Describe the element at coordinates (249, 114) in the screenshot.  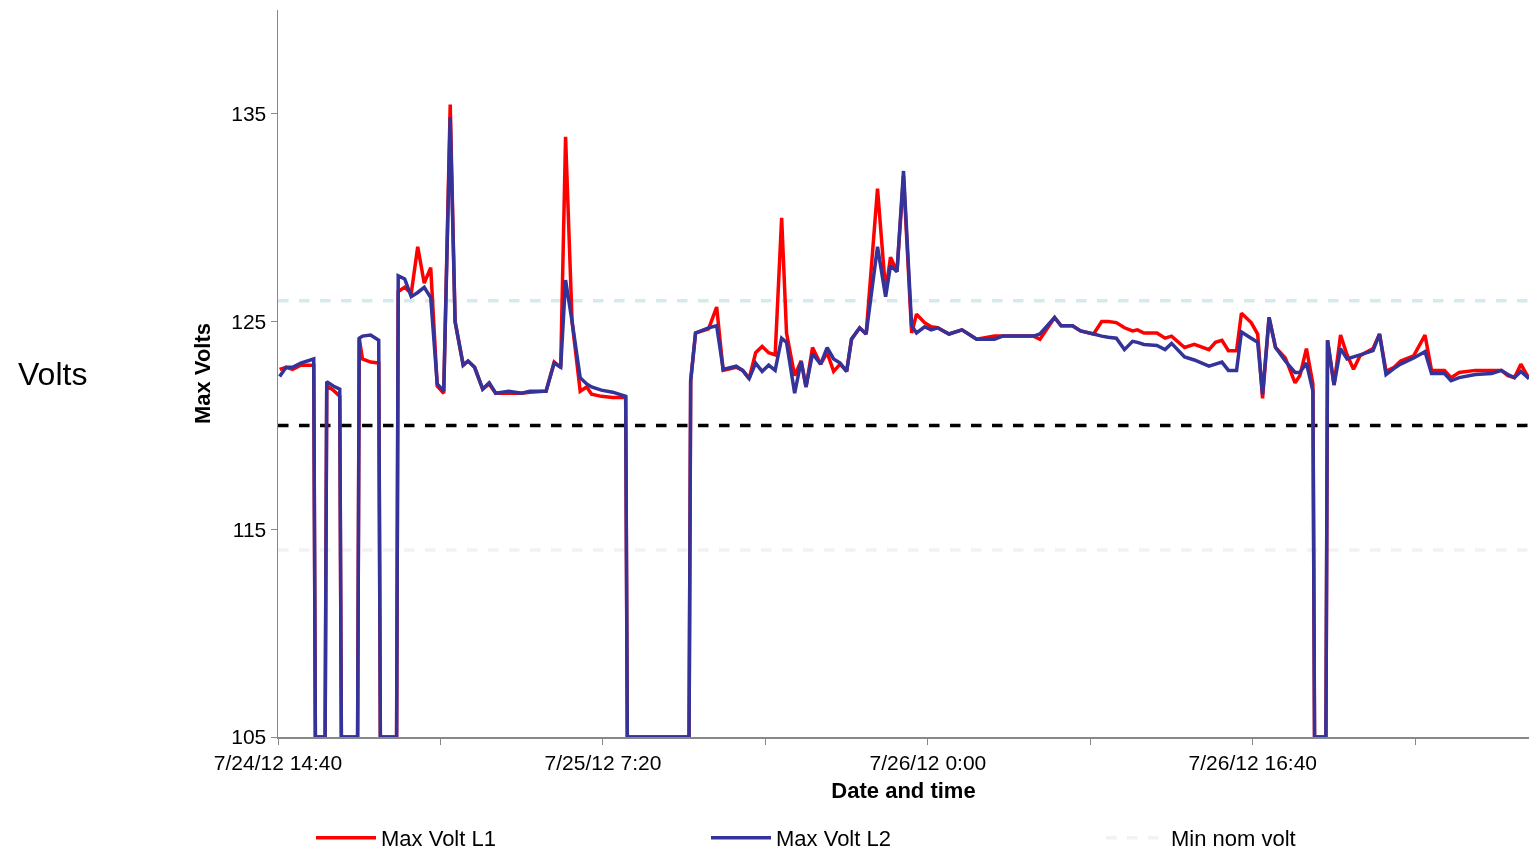
I see `y-tick-label: 135` at that location.